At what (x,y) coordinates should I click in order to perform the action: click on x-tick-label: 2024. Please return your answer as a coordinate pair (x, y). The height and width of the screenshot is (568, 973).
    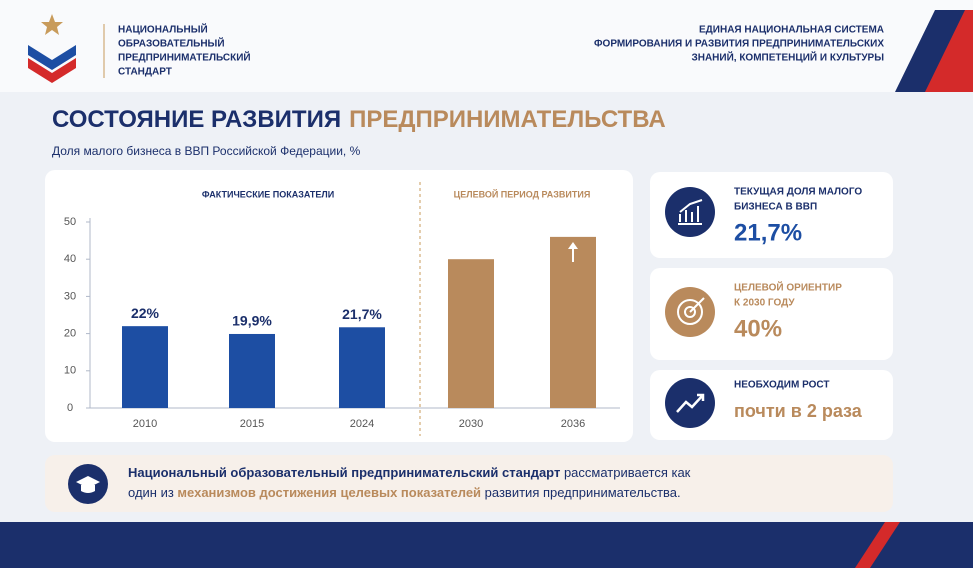
    Looking at the image, I should click on (362, 424).